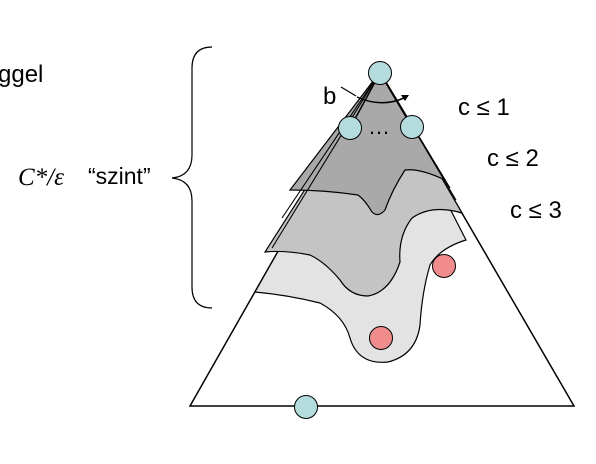 The width and height of the screenshot is (596, 464). What do you see at coordinates (348, 91) in the screenshot?
I see `branch-label-leader` at bounding box center [348, 91].